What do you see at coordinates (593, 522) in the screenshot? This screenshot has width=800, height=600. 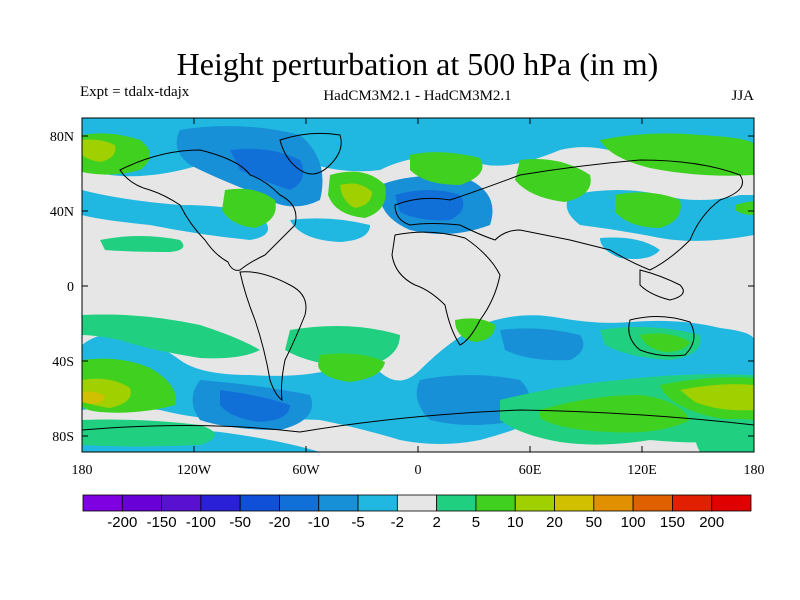 I see `colorbar-label: 50` at bounding box center [593, 522].